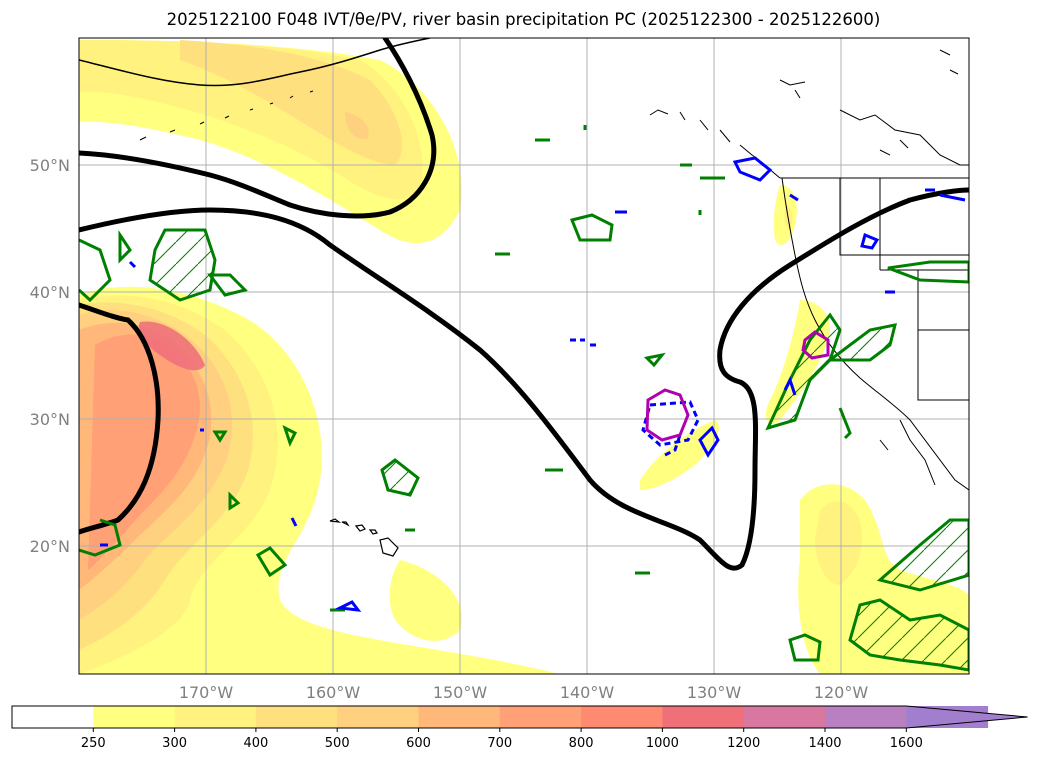 The height and width of the screenshot is (767, 1047). I want to click on colorbar-tick-label: 300, so click(174, 743).